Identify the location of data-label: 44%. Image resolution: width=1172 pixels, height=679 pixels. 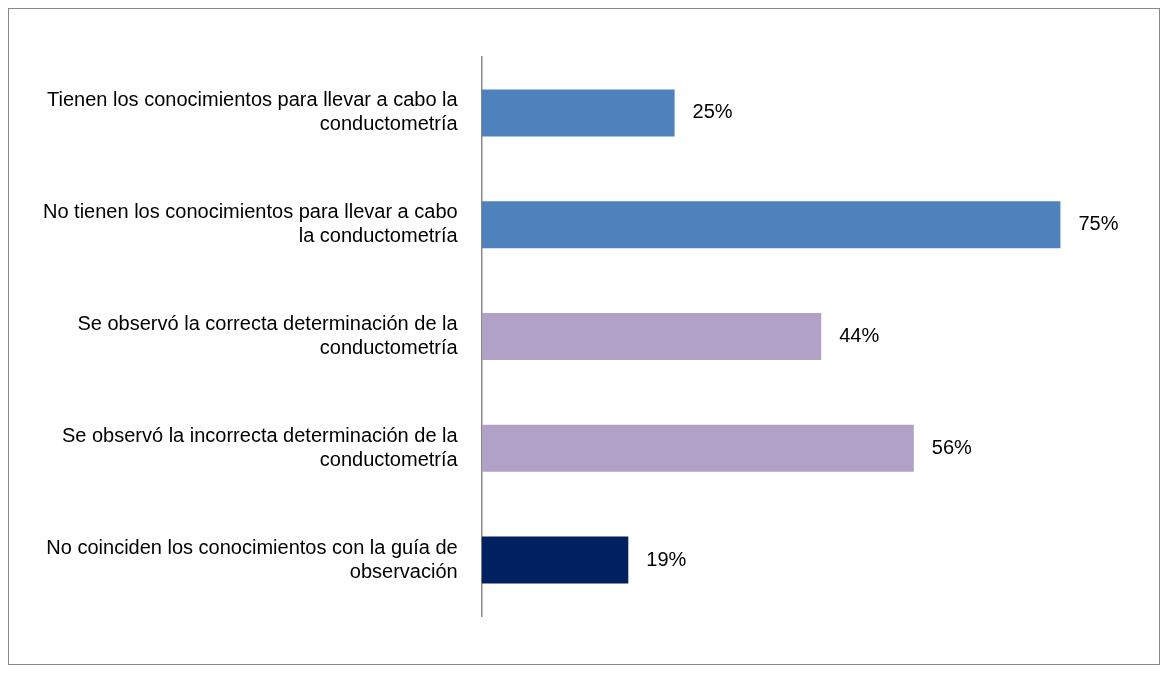
(859, 335).